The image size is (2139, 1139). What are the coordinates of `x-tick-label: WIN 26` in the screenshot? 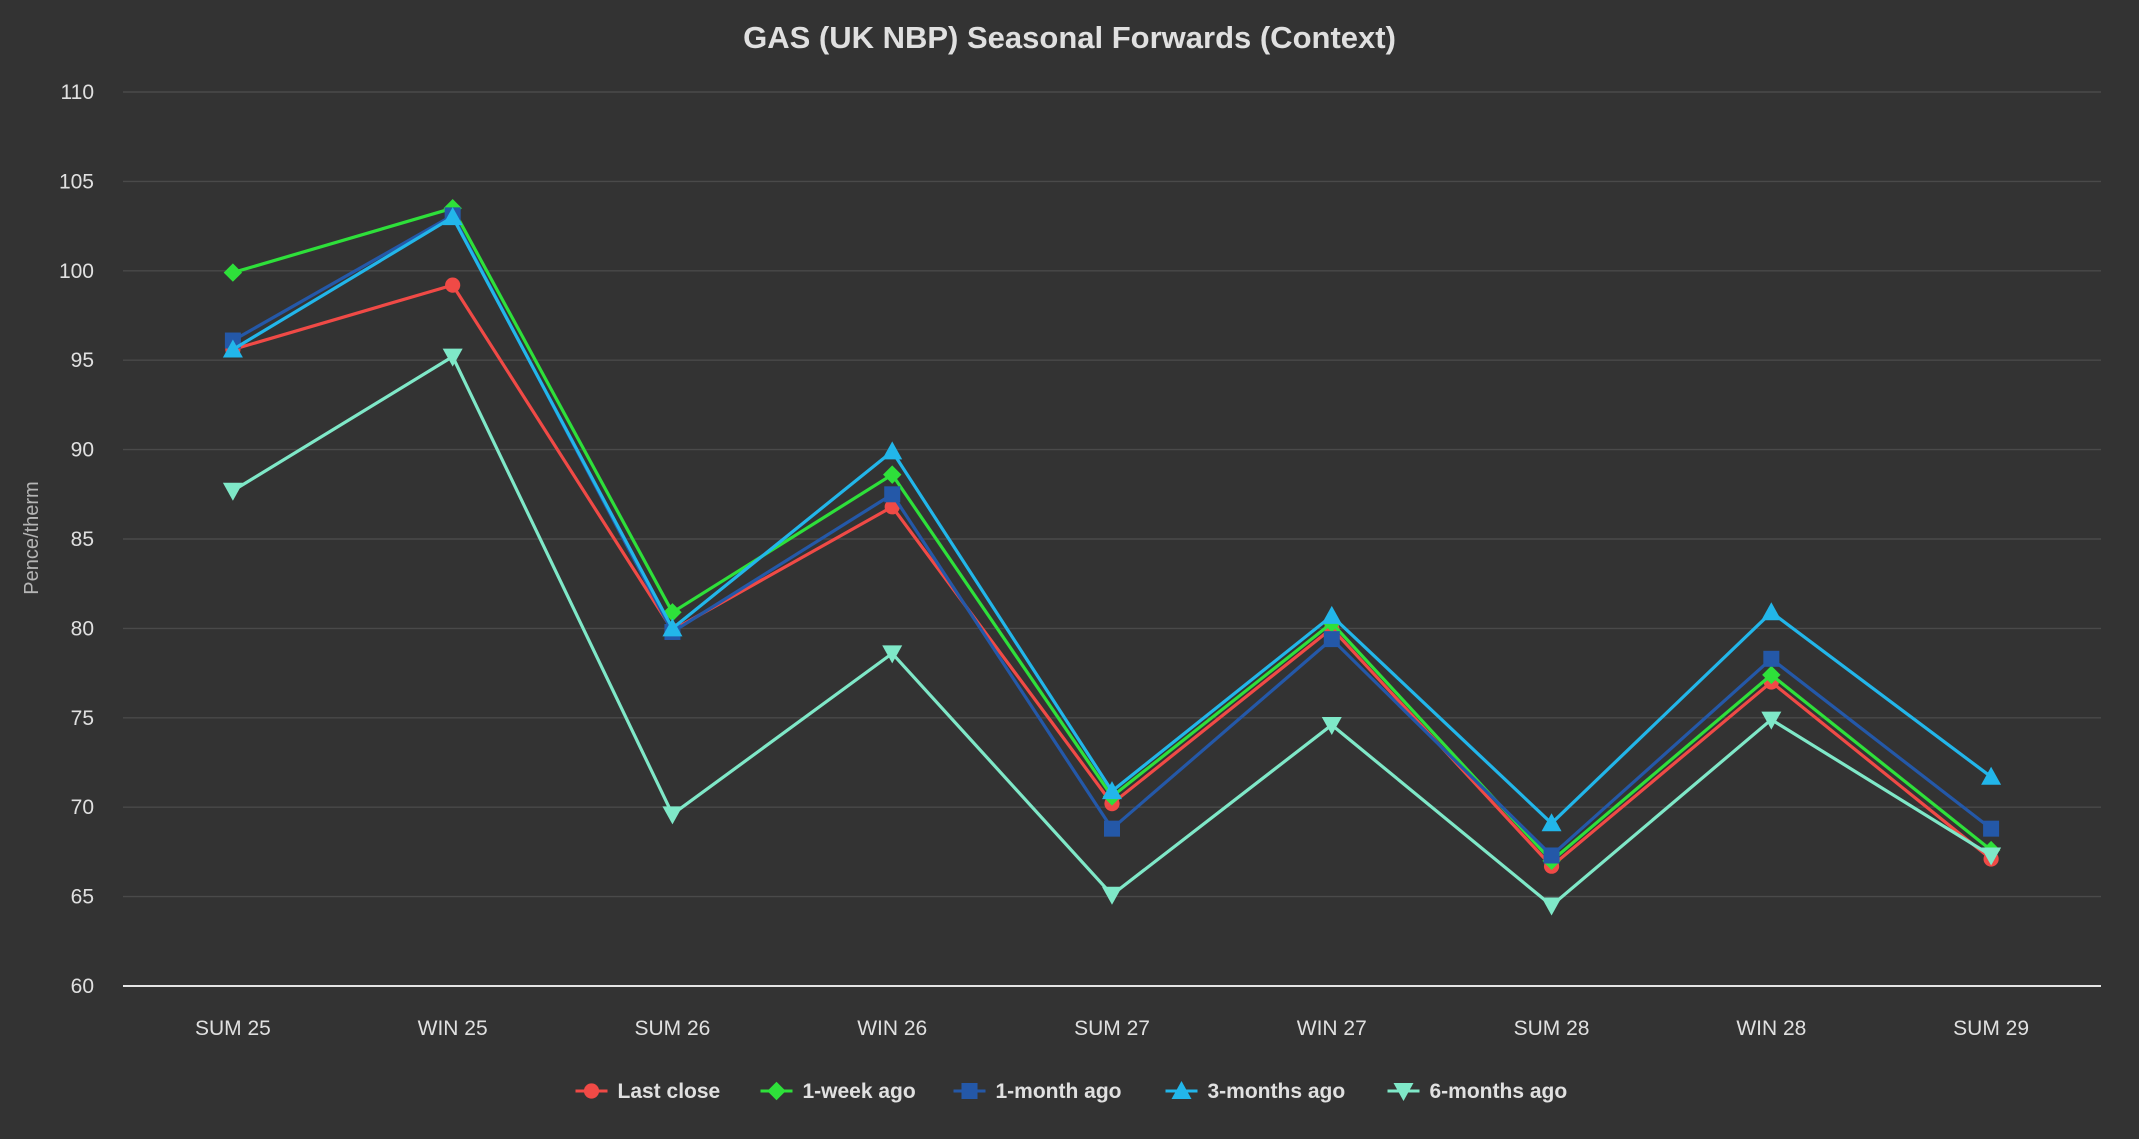 It's located at (892, 1028).